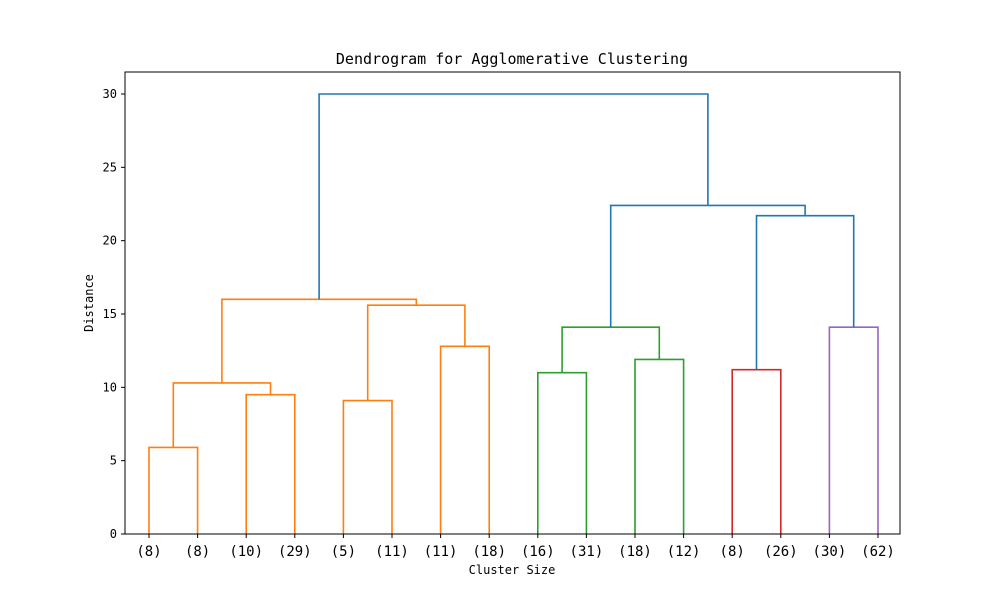 The image size is (1000, 605). I want to click on x-tick-label: (30), so click(830, 552).